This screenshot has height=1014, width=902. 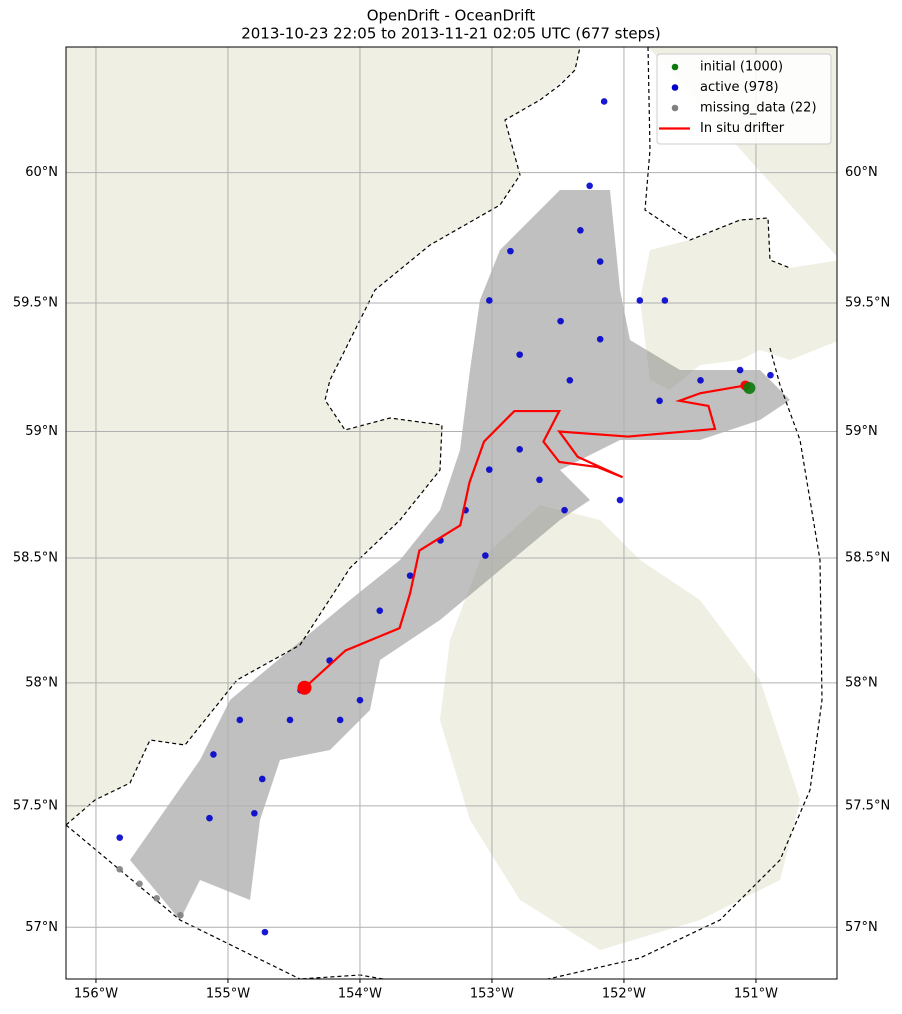 What do you see at coordinates (739, 87) in the screenshot?
I see `legend-label: active (978)` at bounding box center [739, 87].